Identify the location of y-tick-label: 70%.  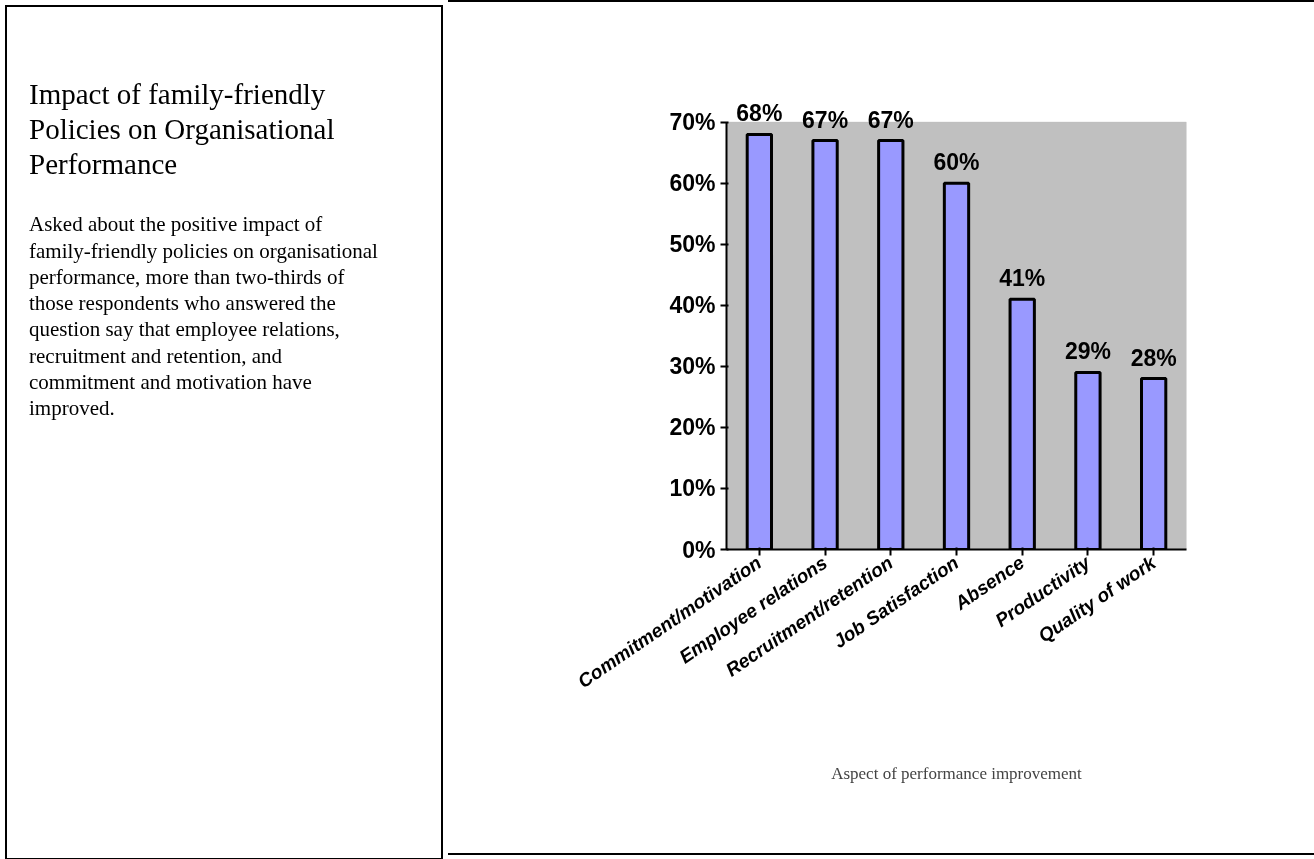
(692, 122).